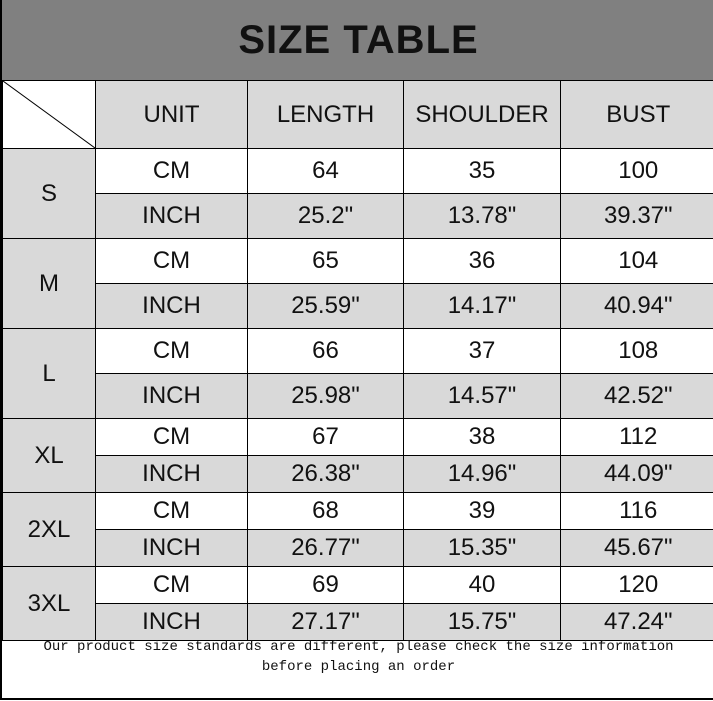  Describe the element at coordinates (49, 603) in the screenshot. I see `size-label: 3XL` at that location.